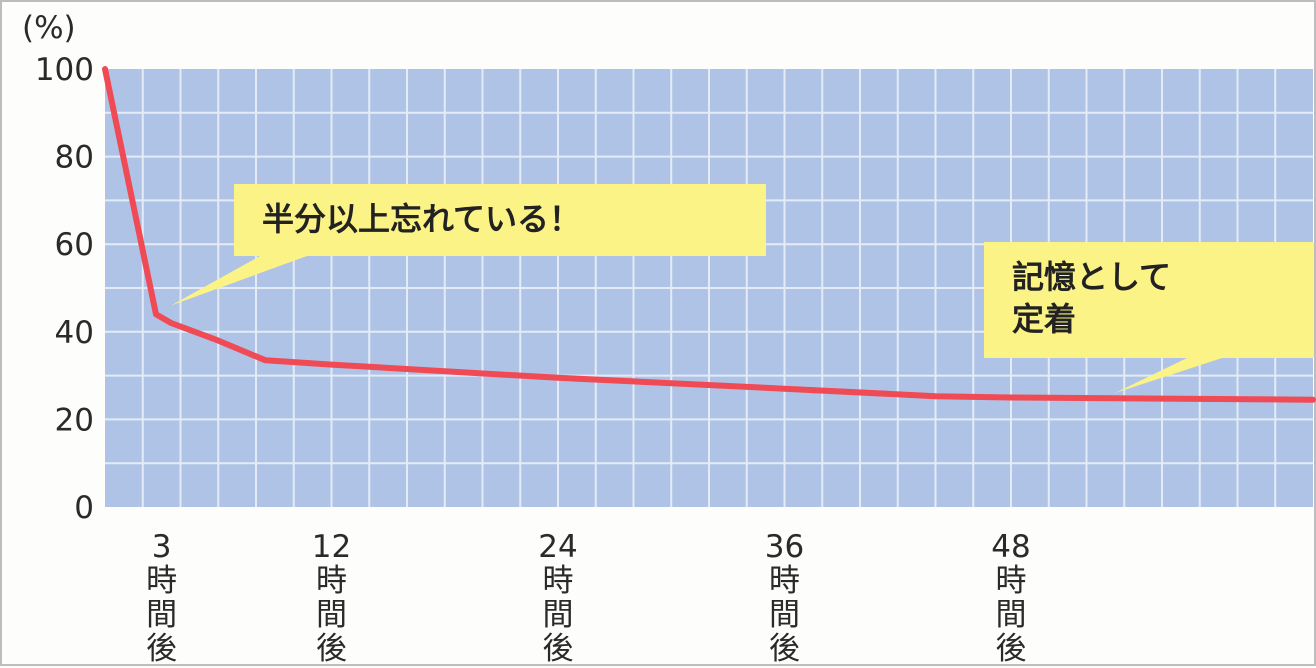 This screenshot has width=1316, height=668. What do you see at coordinates (557, 547) in the screenshot?
I see `x-tick-label-line: 24` at bounding box center [557, 547].